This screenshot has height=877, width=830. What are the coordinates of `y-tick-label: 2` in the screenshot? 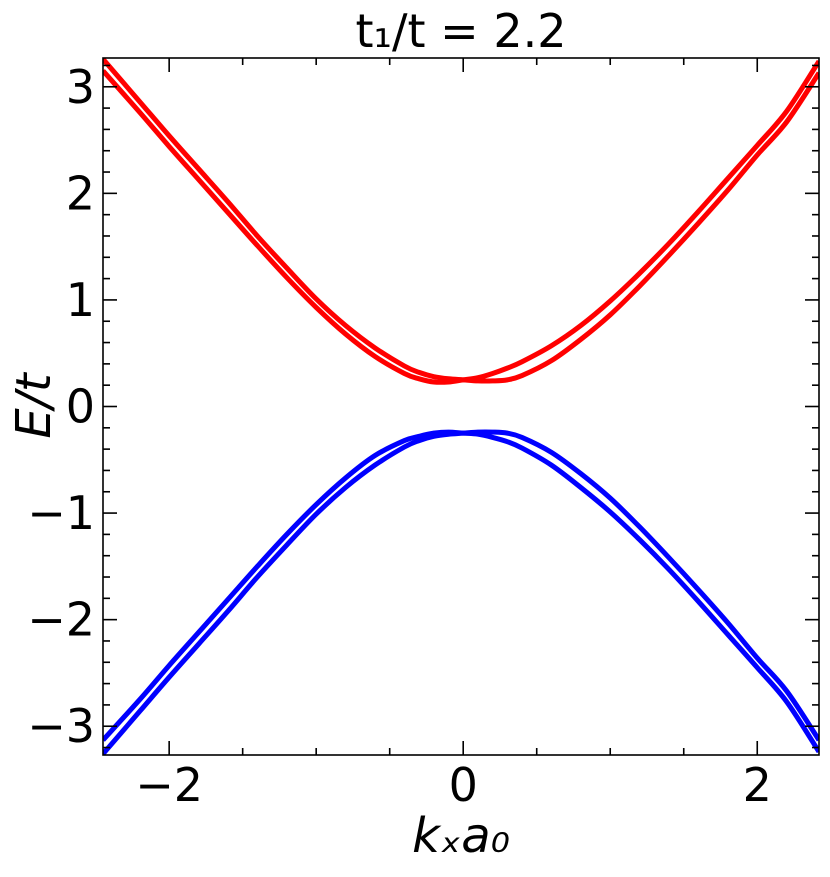 It's located at (80, 193).